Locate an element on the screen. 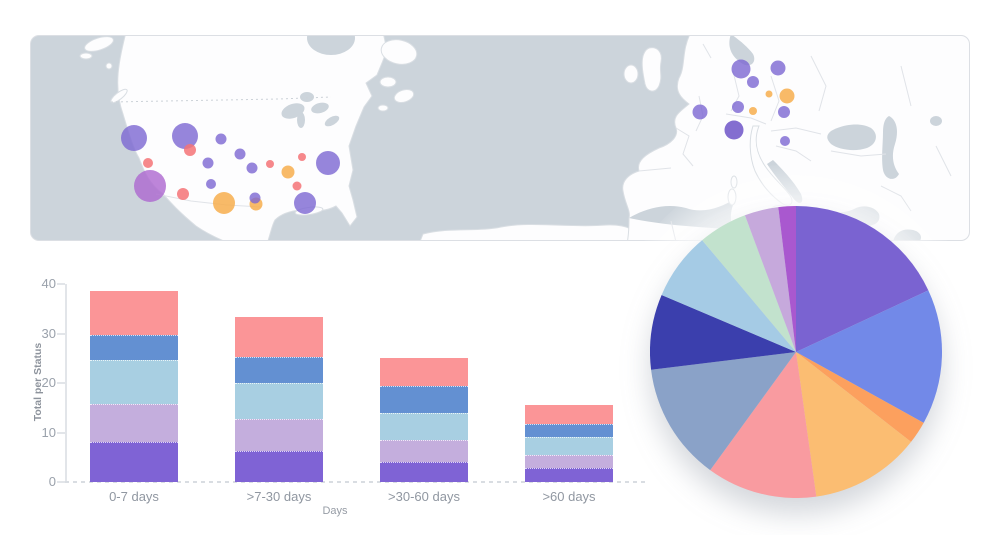 This screenshot has width=1000, height=535. baltic-sea is located at coordinates (742, 51).